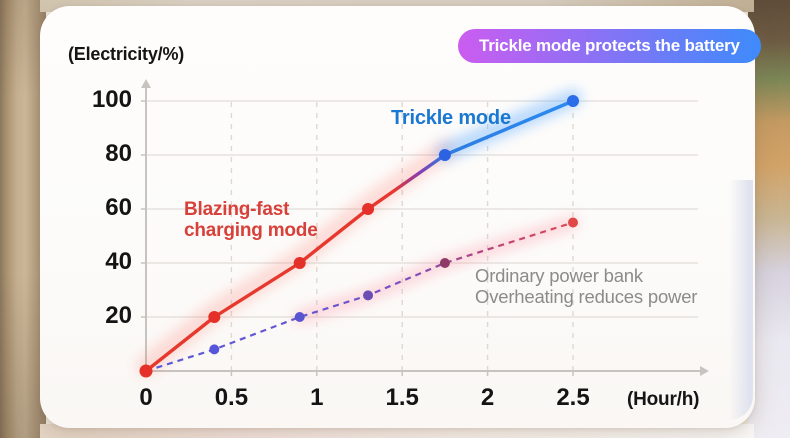 Image resolution: width=790 pixels, height=438 pixels. Describe the element at coordinates (126, 54) in the screenshot. I see `y-axis-title: (Electricity/%)` at that location.